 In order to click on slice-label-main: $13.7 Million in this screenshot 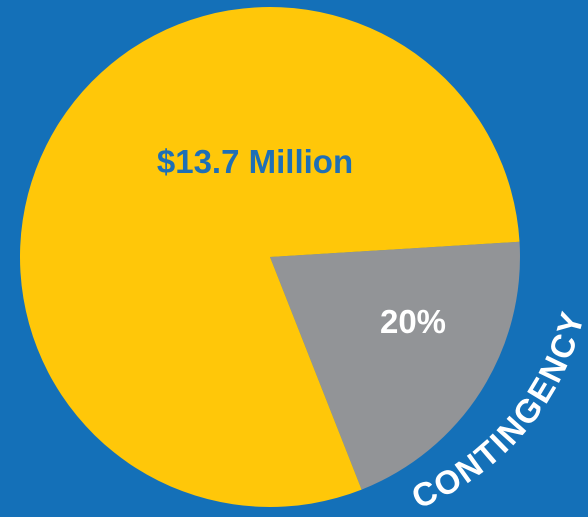, I will do `click(255, 161)`.